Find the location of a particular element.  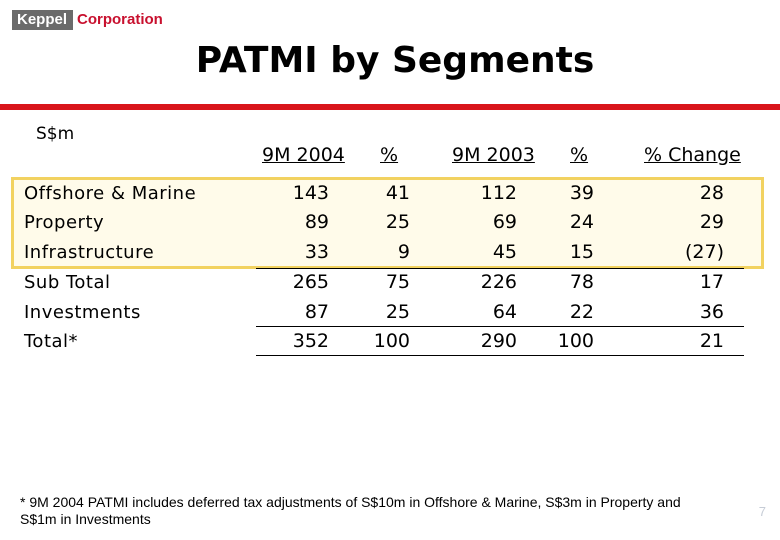

cell-subtotal-pct2003: 78 is located at coordinates (581, 282).